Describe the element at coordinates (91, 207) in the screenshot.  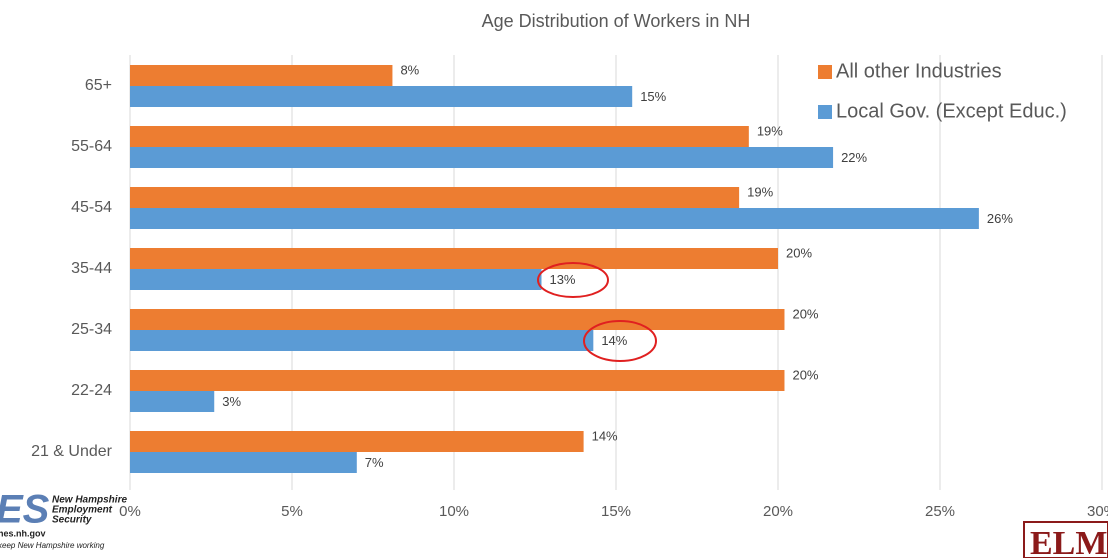
I see `y-tick-label: 45-54` at that location.